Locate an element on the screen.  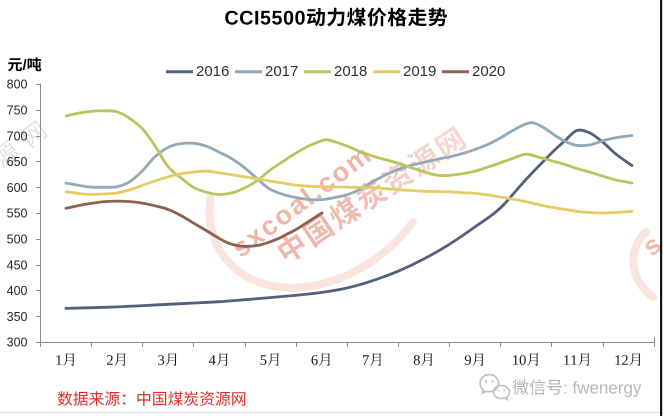
svg-text: 500 is located at coordinates (17, 240).